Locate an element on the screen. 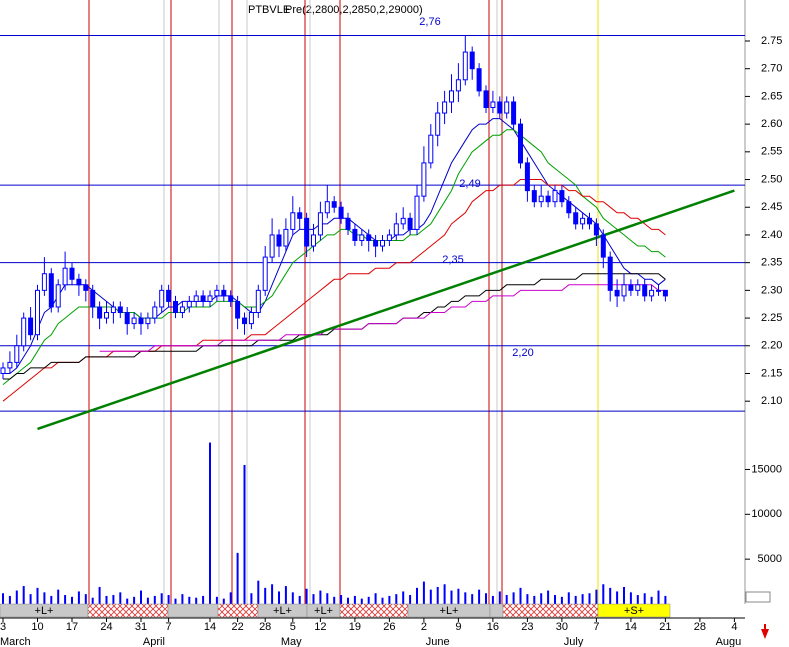  x-tick-label: 23 is located at coordinates (527, 627).